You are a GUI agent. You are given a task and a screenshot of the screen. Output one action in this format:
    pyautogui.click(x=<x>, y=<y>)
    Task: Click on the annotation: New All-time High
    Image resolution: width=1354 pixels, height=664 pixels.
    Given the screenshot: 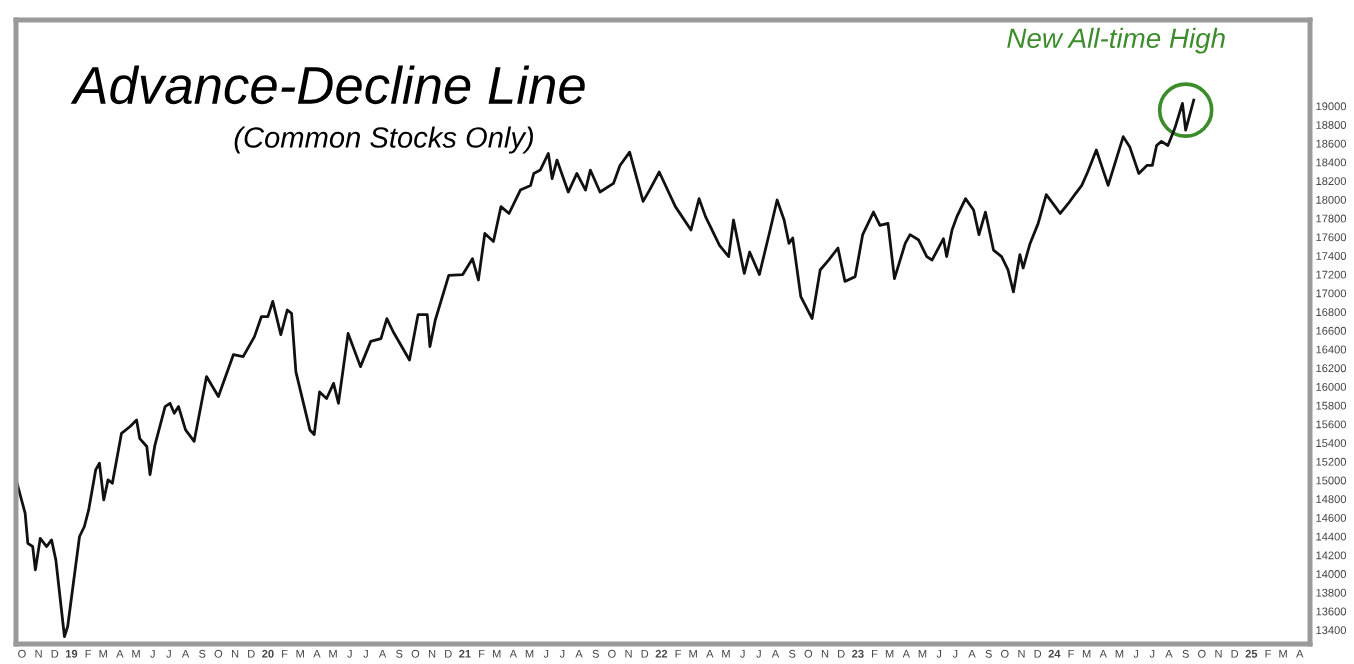 What is the action you would take?
    pyautogui.click(x=1116, y=40)
    